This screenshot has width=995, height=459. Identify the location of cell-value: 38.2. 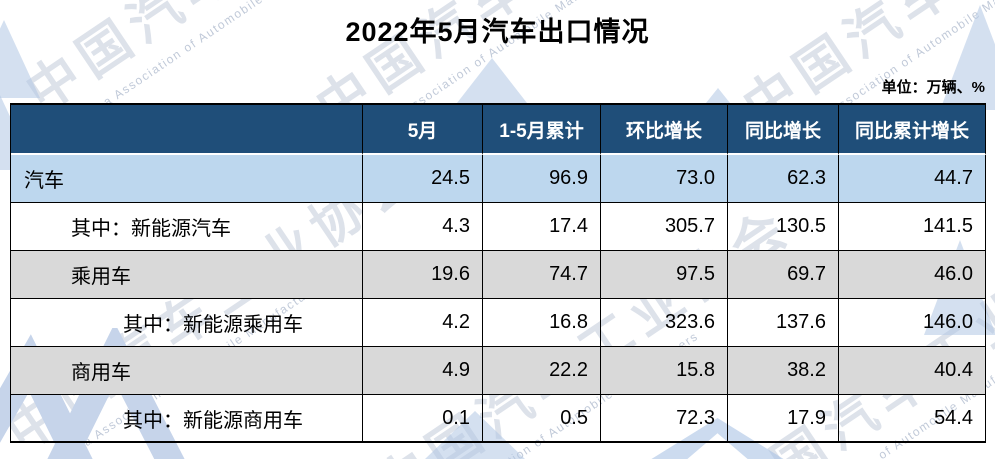
(783, 371).